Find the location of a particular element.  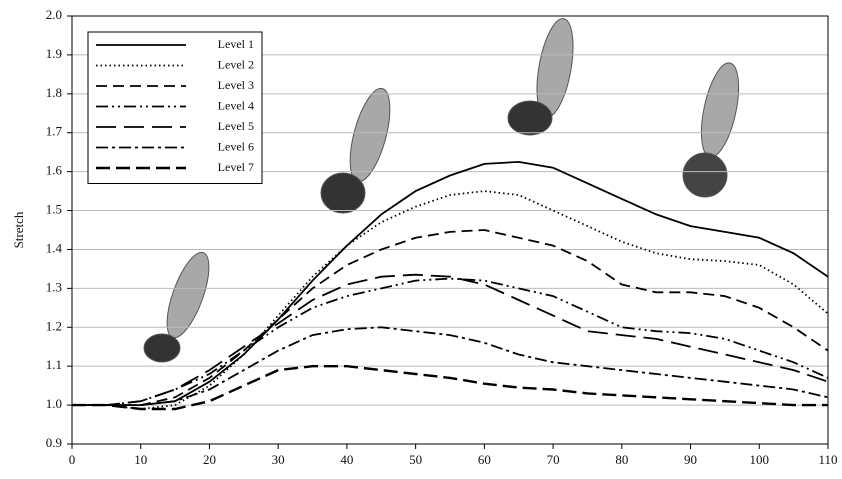

legend-label: Level 1 is located at coordinates (236, 44).